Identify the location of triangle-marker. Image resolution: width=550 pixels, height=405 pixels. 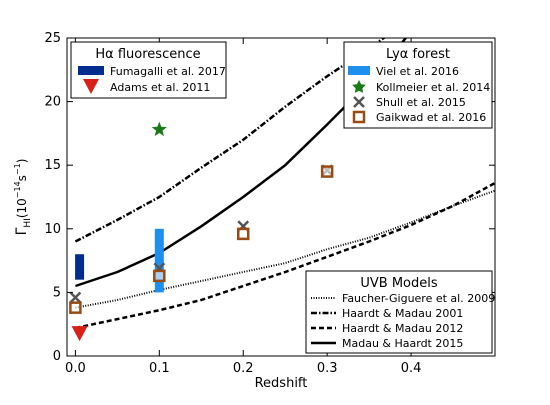
(79, 334).